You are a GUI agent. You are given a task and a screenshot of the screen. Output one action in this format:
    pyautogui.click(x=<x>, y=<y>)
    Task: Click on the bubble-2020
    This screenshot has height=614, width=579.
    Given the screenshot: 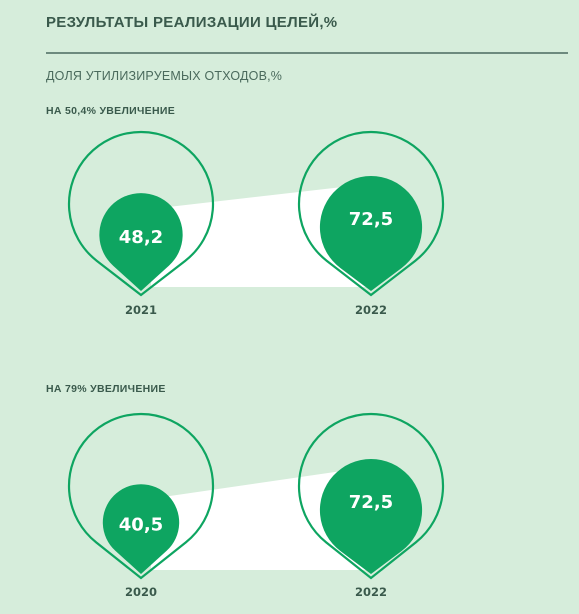 What is the action you would take?
    pyautogui.click(x=141, y=529)
    